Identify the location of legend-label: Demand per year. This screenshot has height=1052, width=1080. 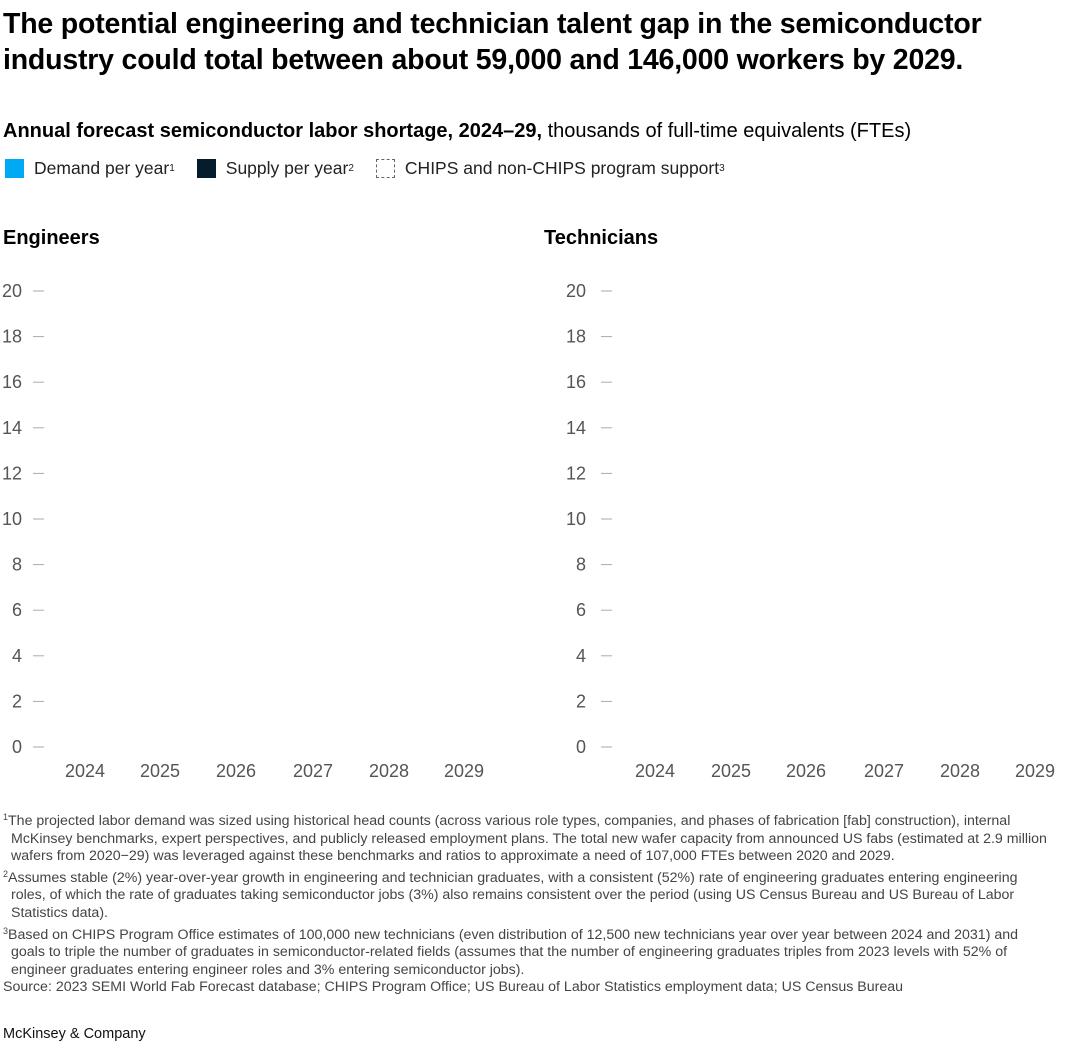
(102, 168).